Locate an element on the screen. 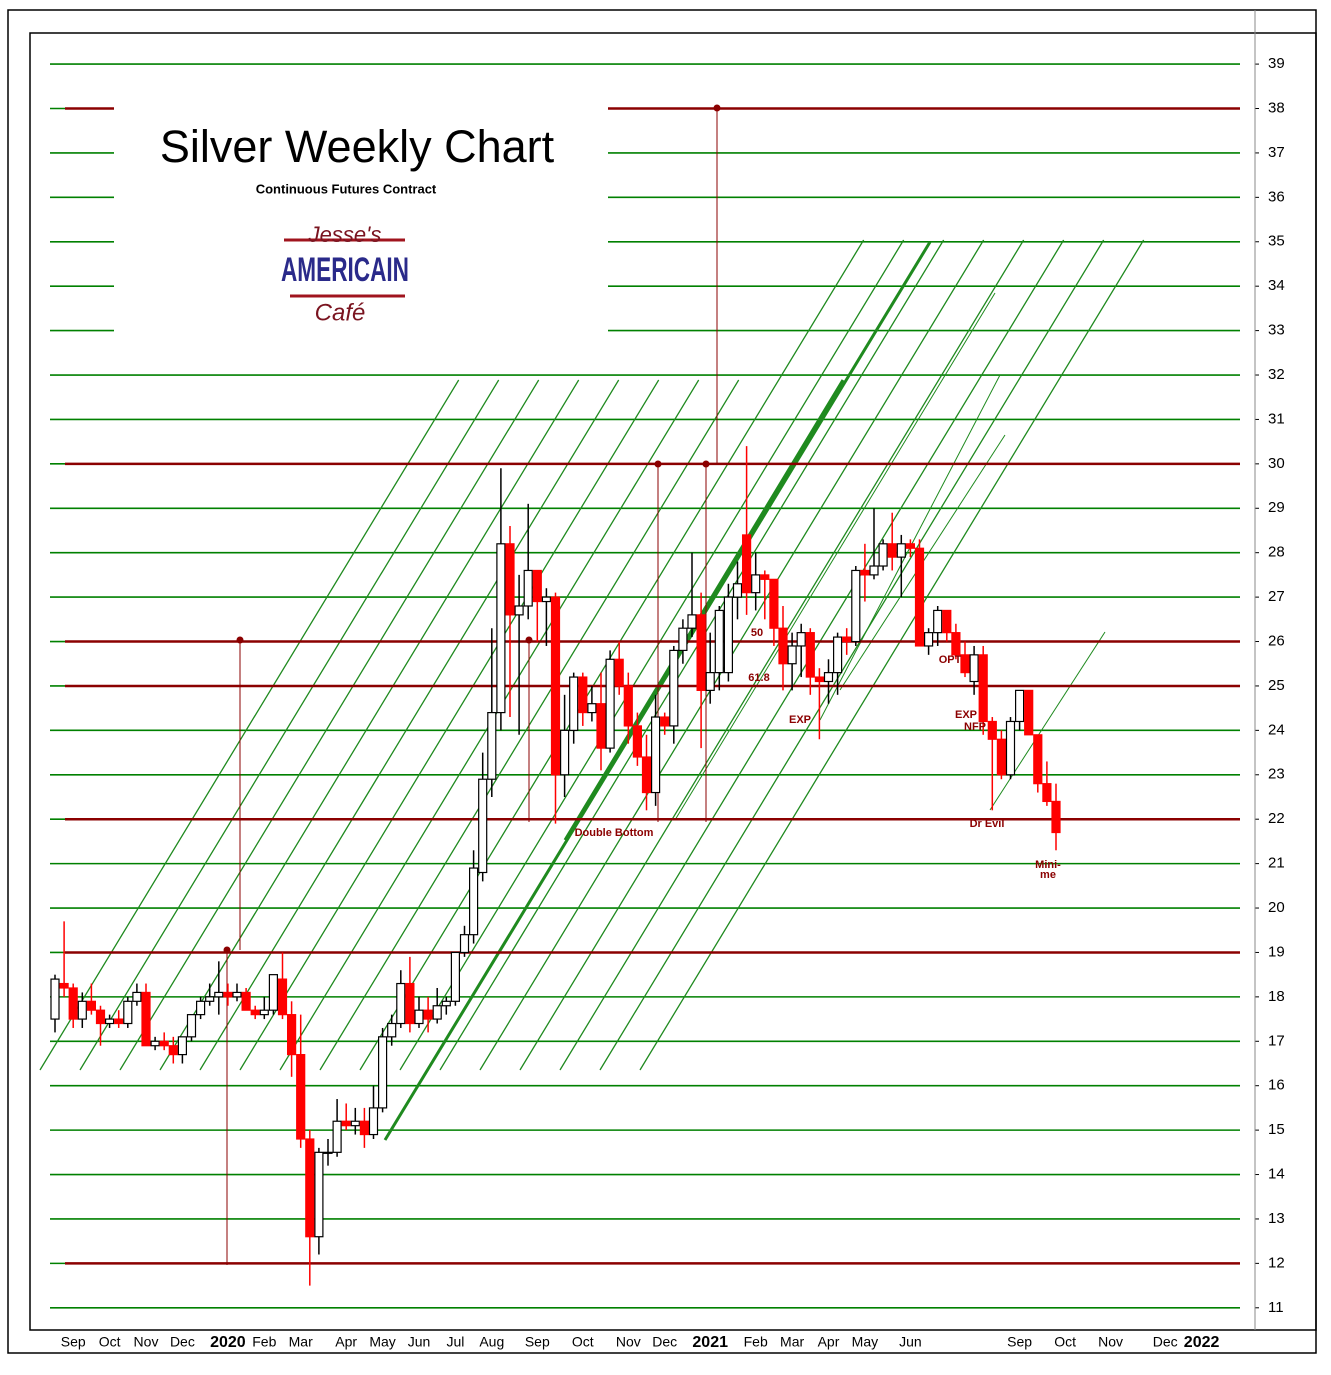  y-tick-label: 27 is located at coordinates (1276, 596).